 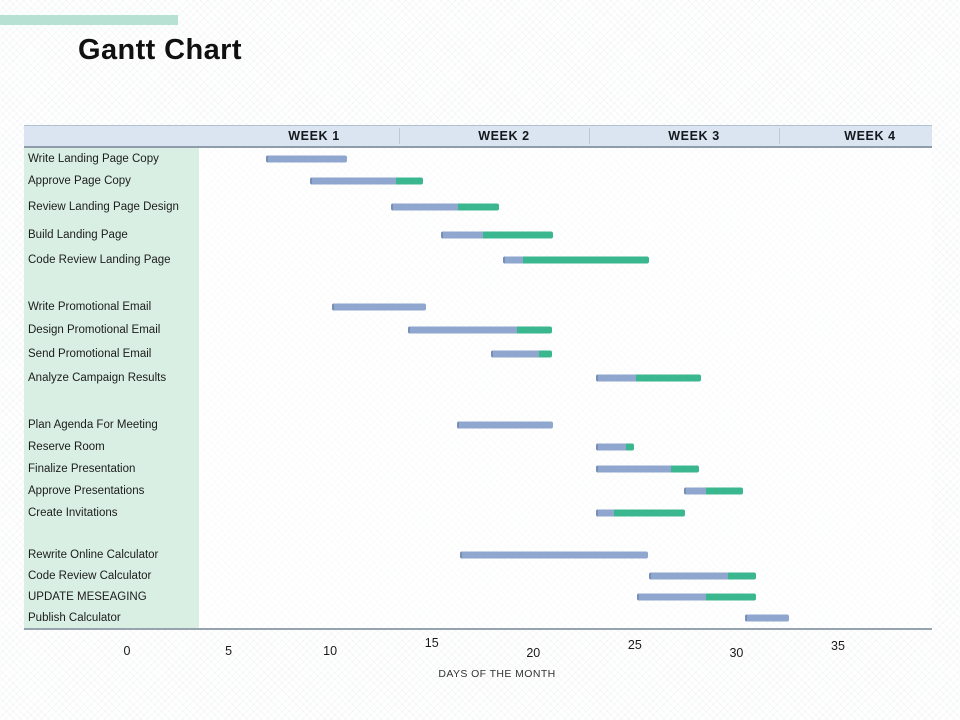 What do you see at coordinates (478, 649) in the screenshot?
I see `x-axis: 0 5 10 15 20 25 30 35` at bounding box center [478, 649].